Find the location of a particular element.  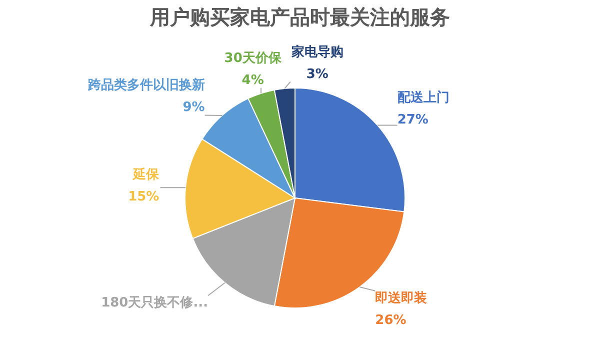

data-label: 27% is located at coordinates (412, 120).